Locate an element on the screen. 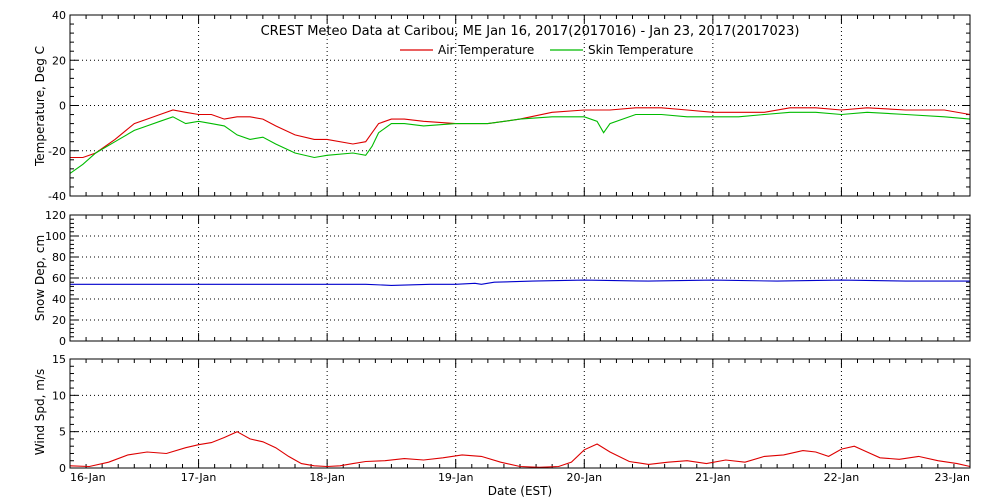 This screenshot has width=1000, height=500. ylabel-snow-depth: Snow Dep, cm is located at coordinates (40, 278).